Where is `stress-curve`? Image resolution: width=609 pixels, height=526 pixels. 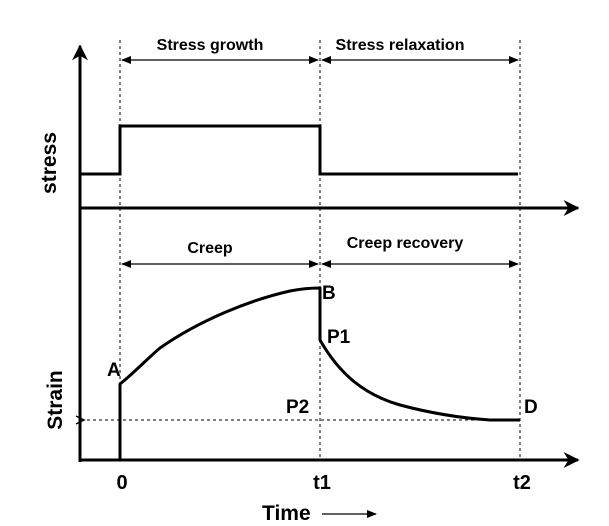
stress-curve is located at coordinates (299, 150).